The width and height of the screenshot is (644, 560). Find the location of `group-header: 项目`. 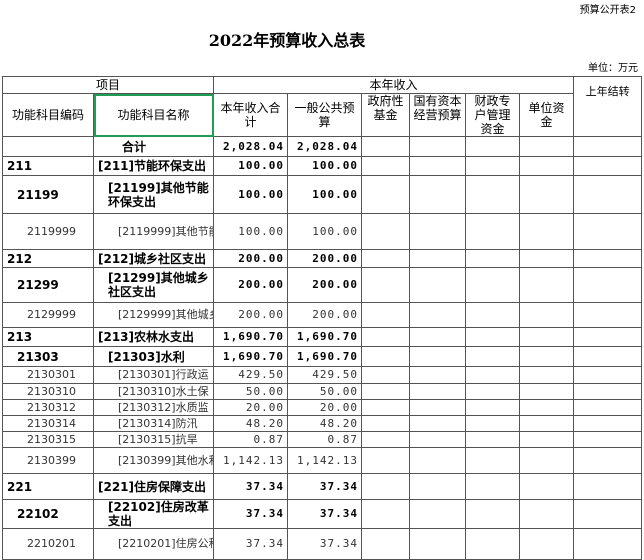

group-header: 项目 is located at coordinates (108, 85).